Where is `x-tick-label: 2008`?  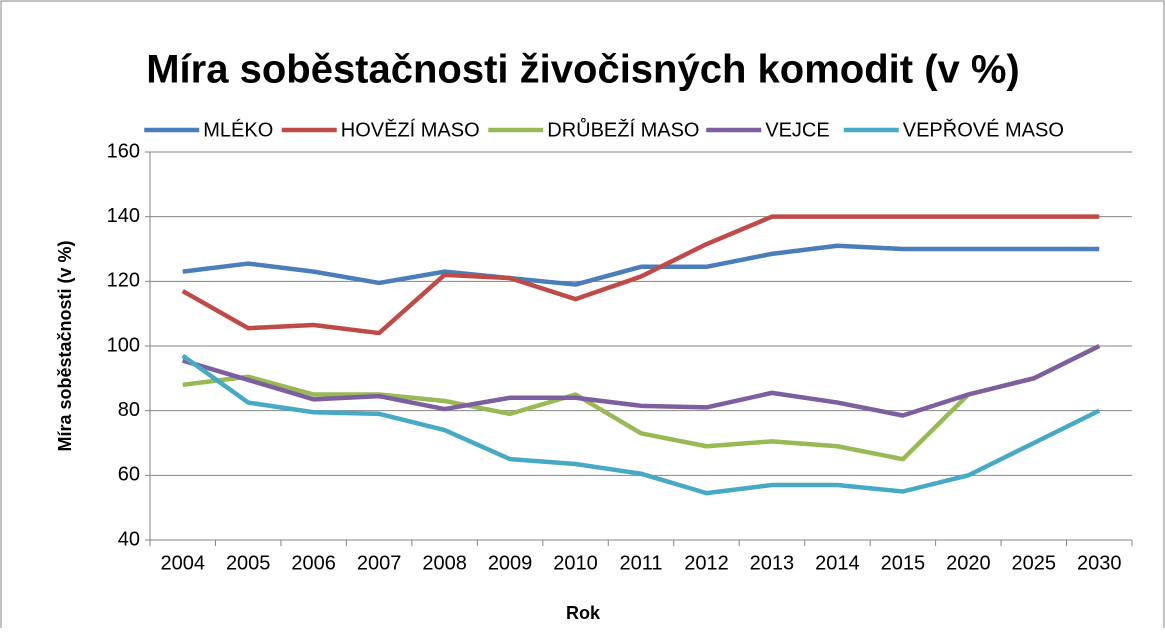
x-tick-label: 2008 is located at coordinates (444, 563).